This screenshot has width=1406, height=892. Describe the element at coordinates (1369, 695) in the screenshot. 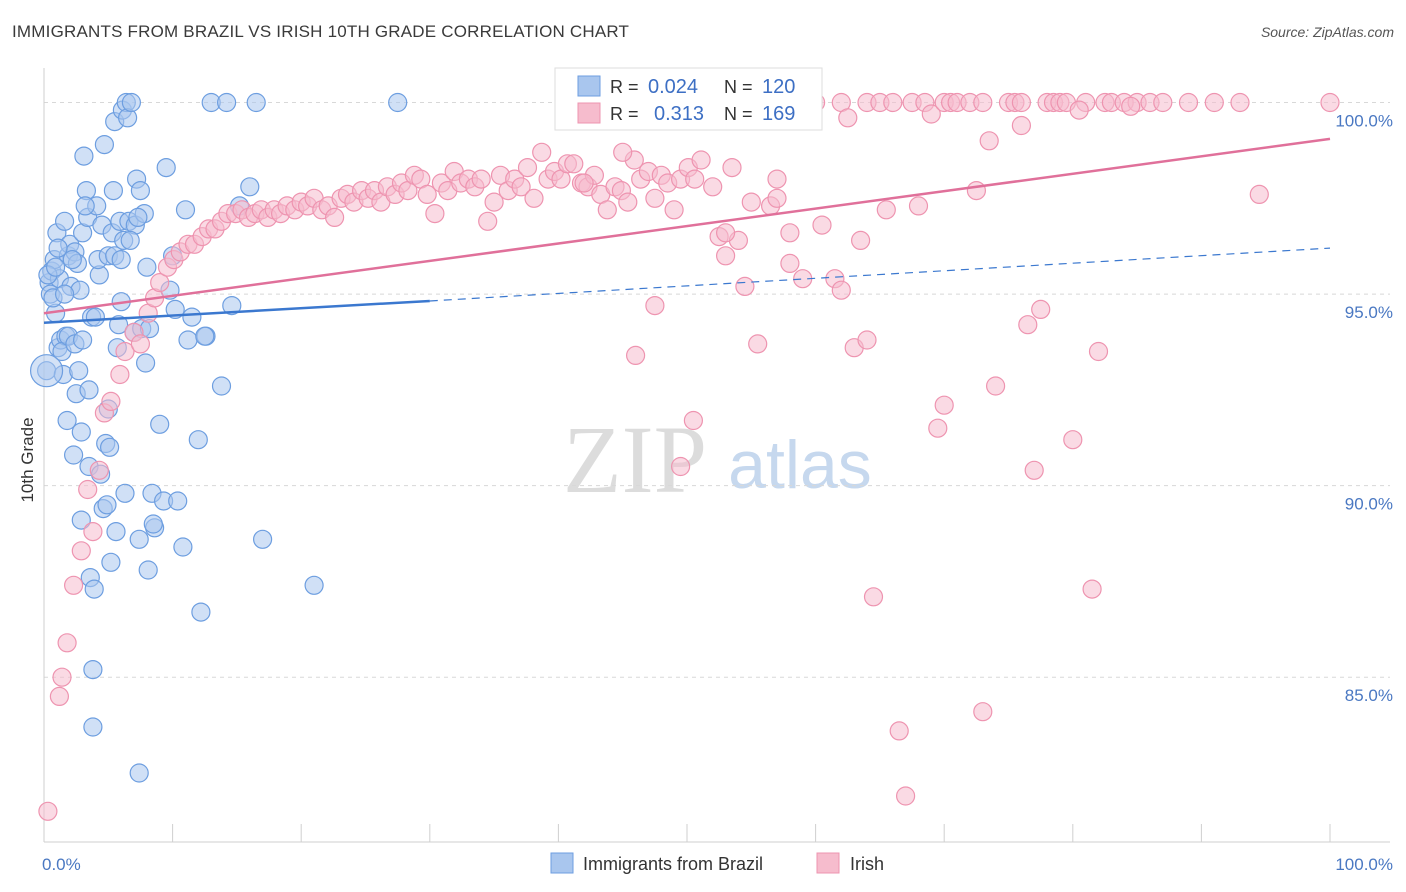

I see `y-tick-label-85: 85.0%` at that location.